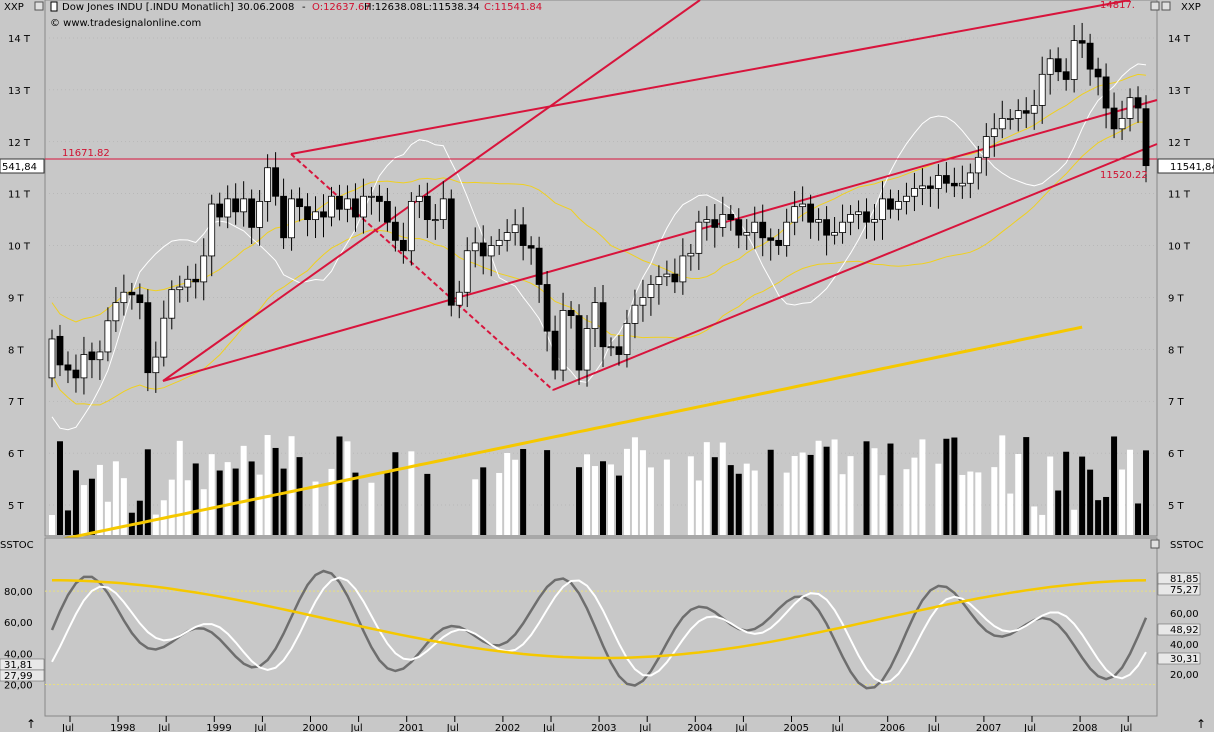  What do you see at coordinates (1184, 645) in the screenshot?
I see `stoch-value-label: 40,00` at bounding box center [1184, 645].